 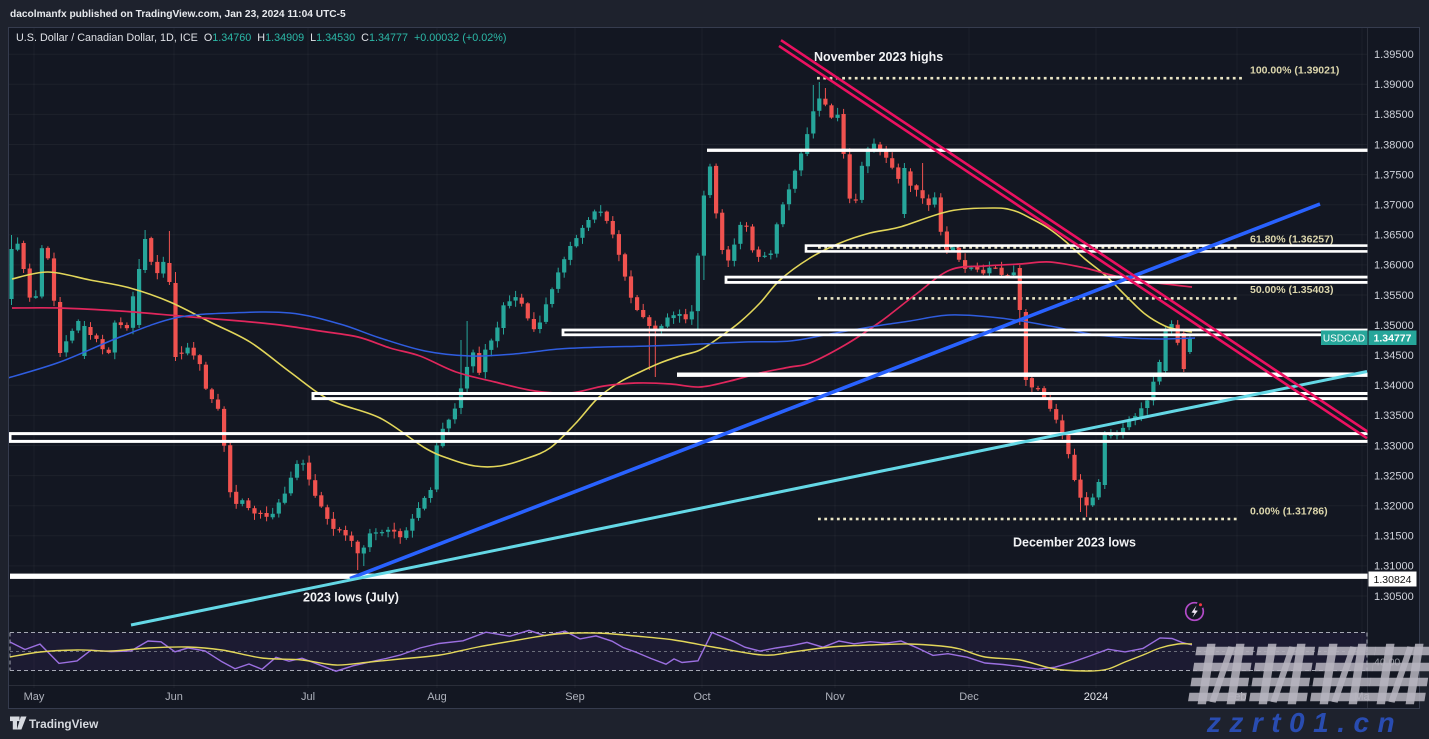 What do you see at coordinates (1394, 416) in the screenshot?
I see `svg-text: 1.33500` at bounding box center [1394, 416].